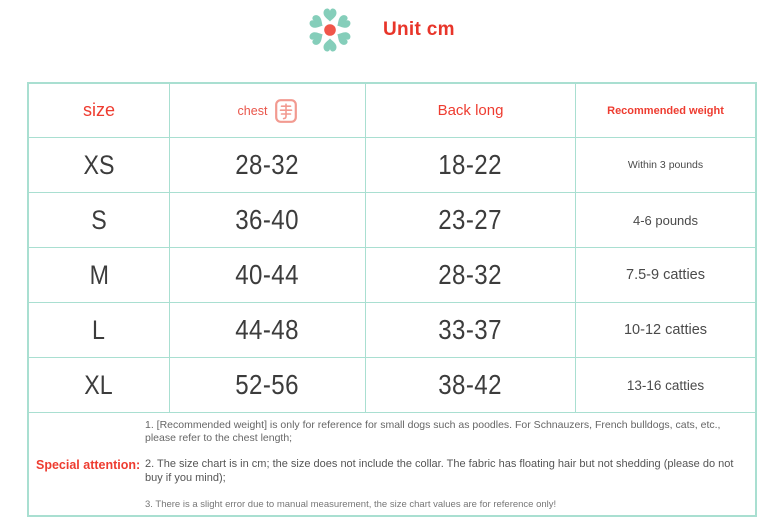 This screenshot has width=773, height=529. I want to click on table-row-size-value: L, so click(99, 330).